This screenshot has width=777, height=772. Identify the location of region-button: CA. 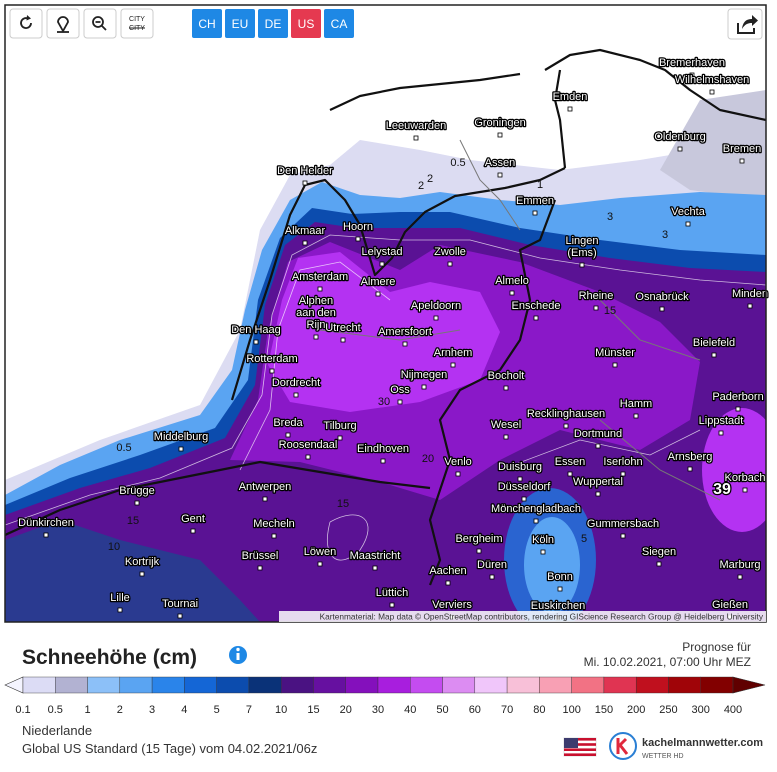
(339, 23).